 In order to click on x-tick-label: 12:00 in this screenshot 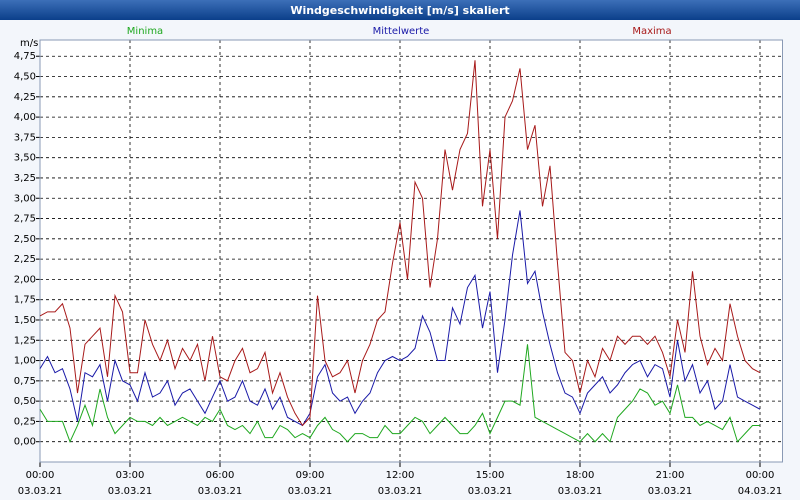, I will do `click(400, 475)`.